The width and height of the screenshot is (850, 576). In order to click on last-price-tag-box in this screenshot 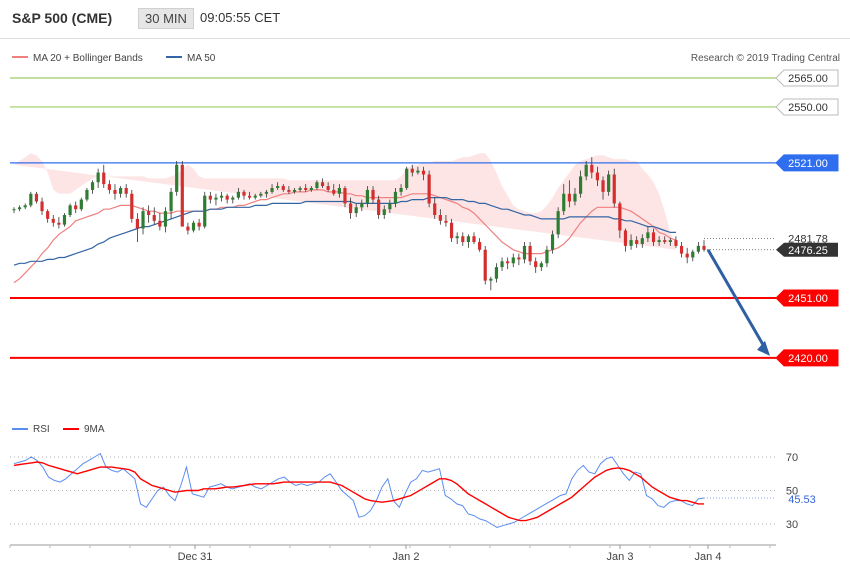, I will do `click(807, 249)`.